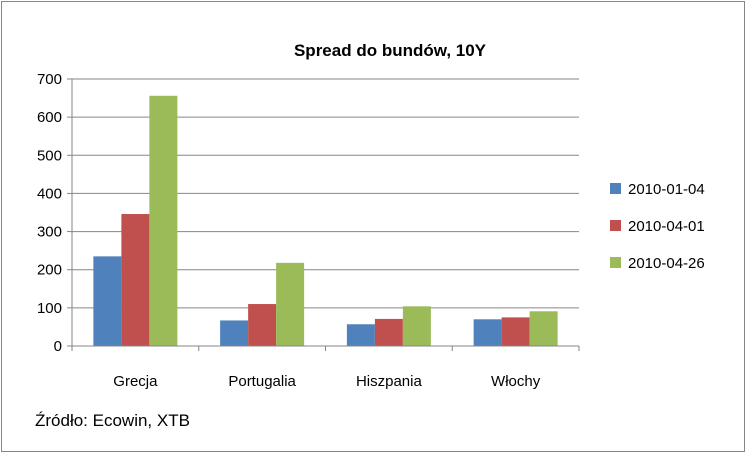 The width and height of the screenshot is (748, 455). I want to click on chart-title: Spread do bundów, 10Y, so click(390, 50).